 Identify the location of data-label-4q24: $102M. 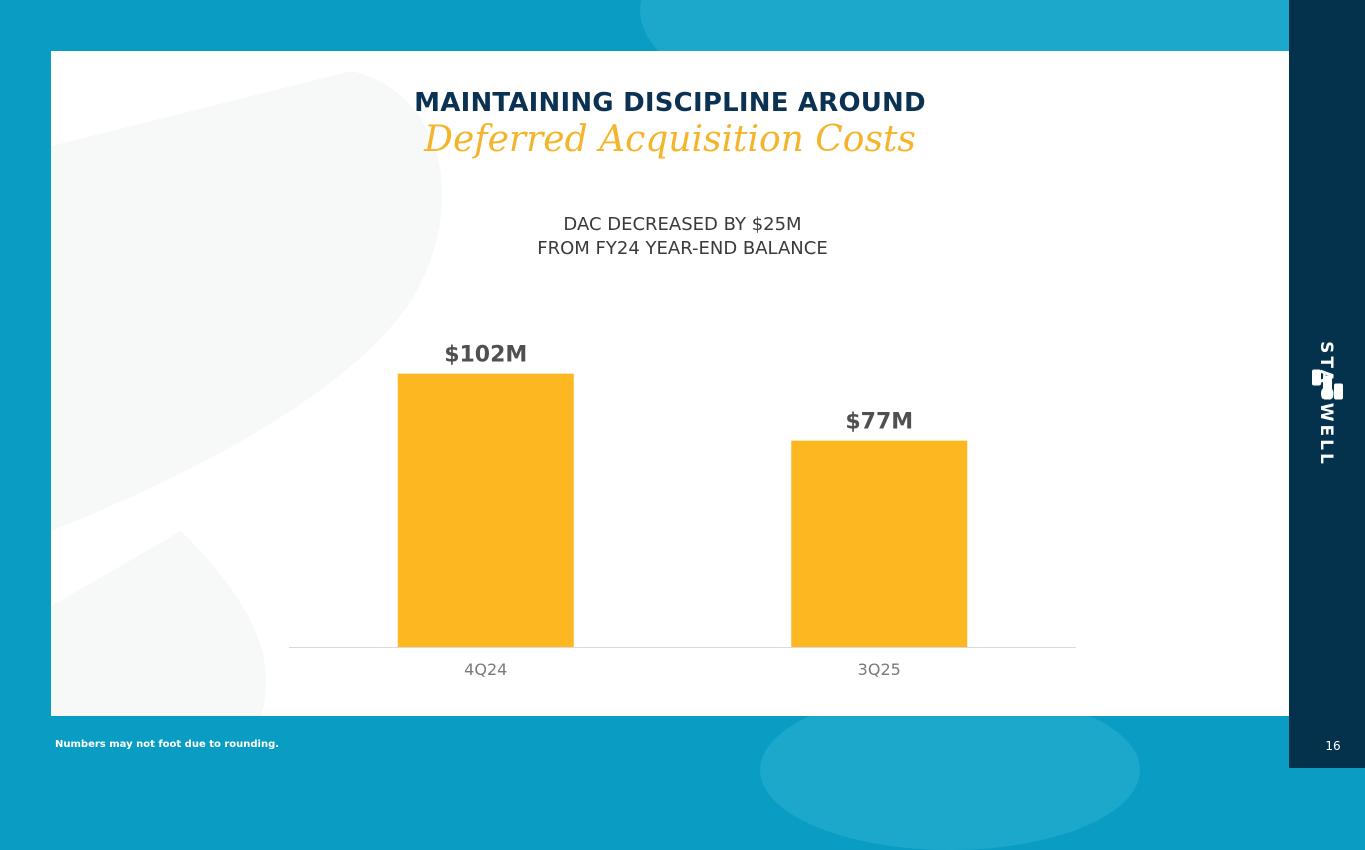
(485, 355).